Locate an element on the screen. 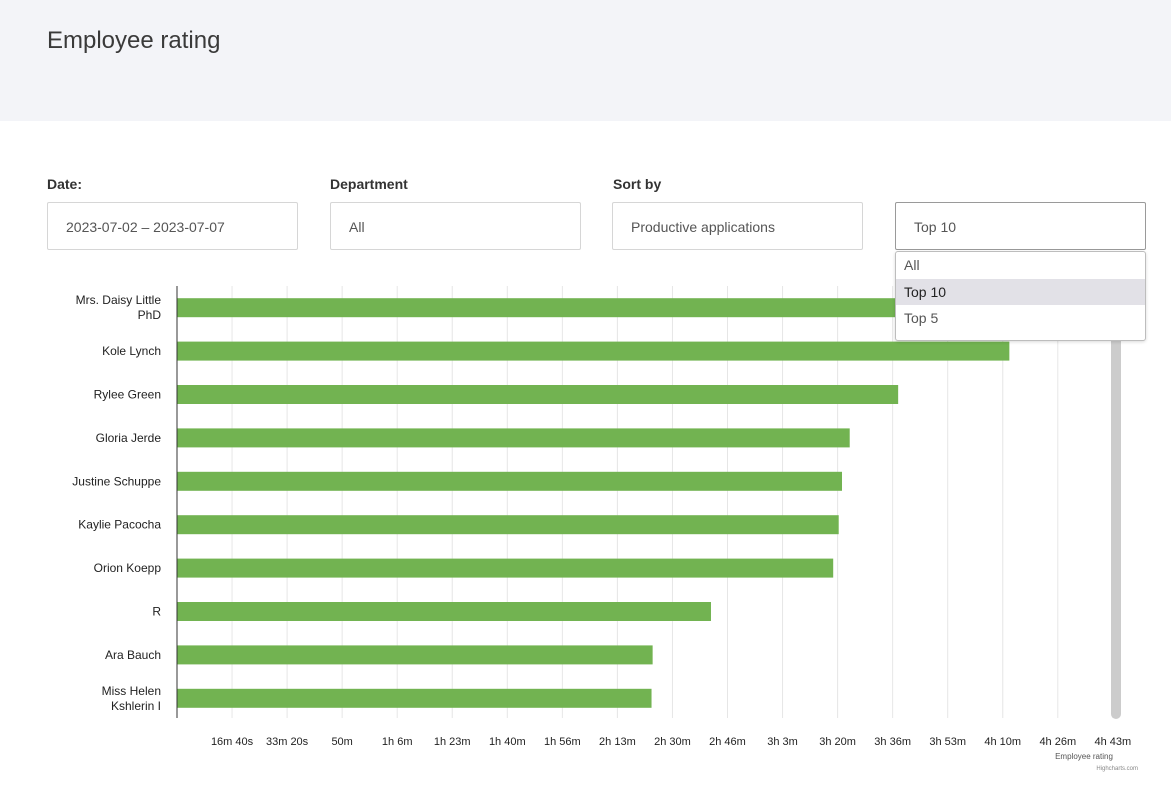 This screenshot has height=808, width=1171. sort-label: Sort by is located at coordinates (637, 184).